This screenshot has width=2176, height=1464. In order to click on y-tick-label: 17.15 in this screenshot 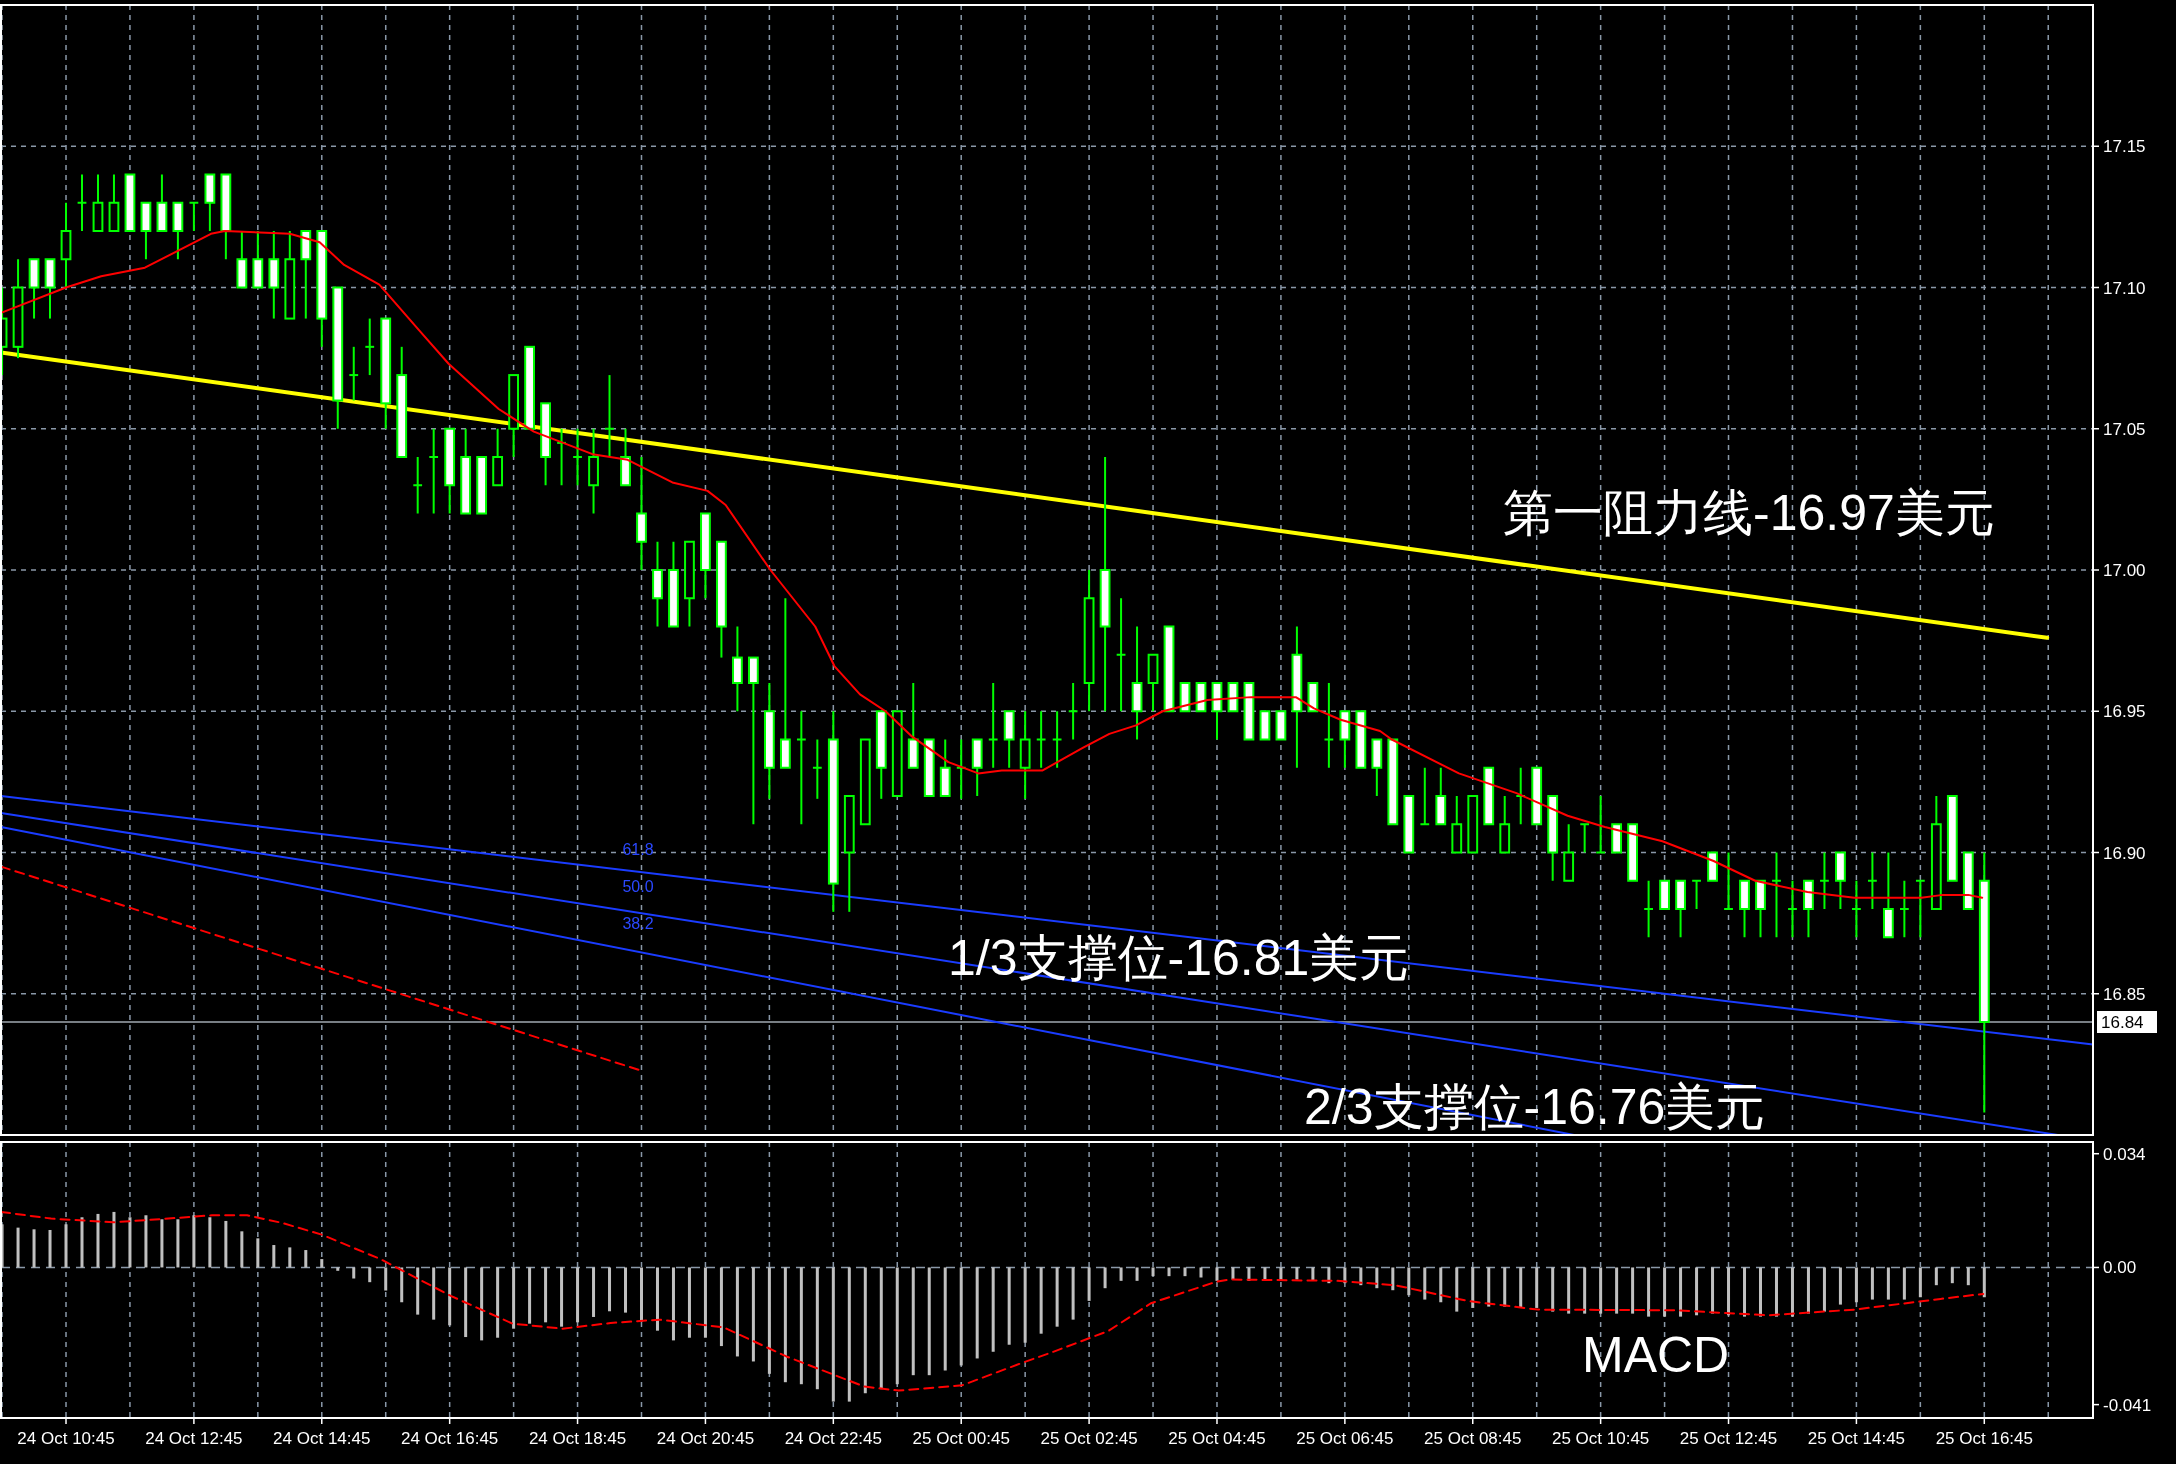, I will do `click(2124, 147)`.